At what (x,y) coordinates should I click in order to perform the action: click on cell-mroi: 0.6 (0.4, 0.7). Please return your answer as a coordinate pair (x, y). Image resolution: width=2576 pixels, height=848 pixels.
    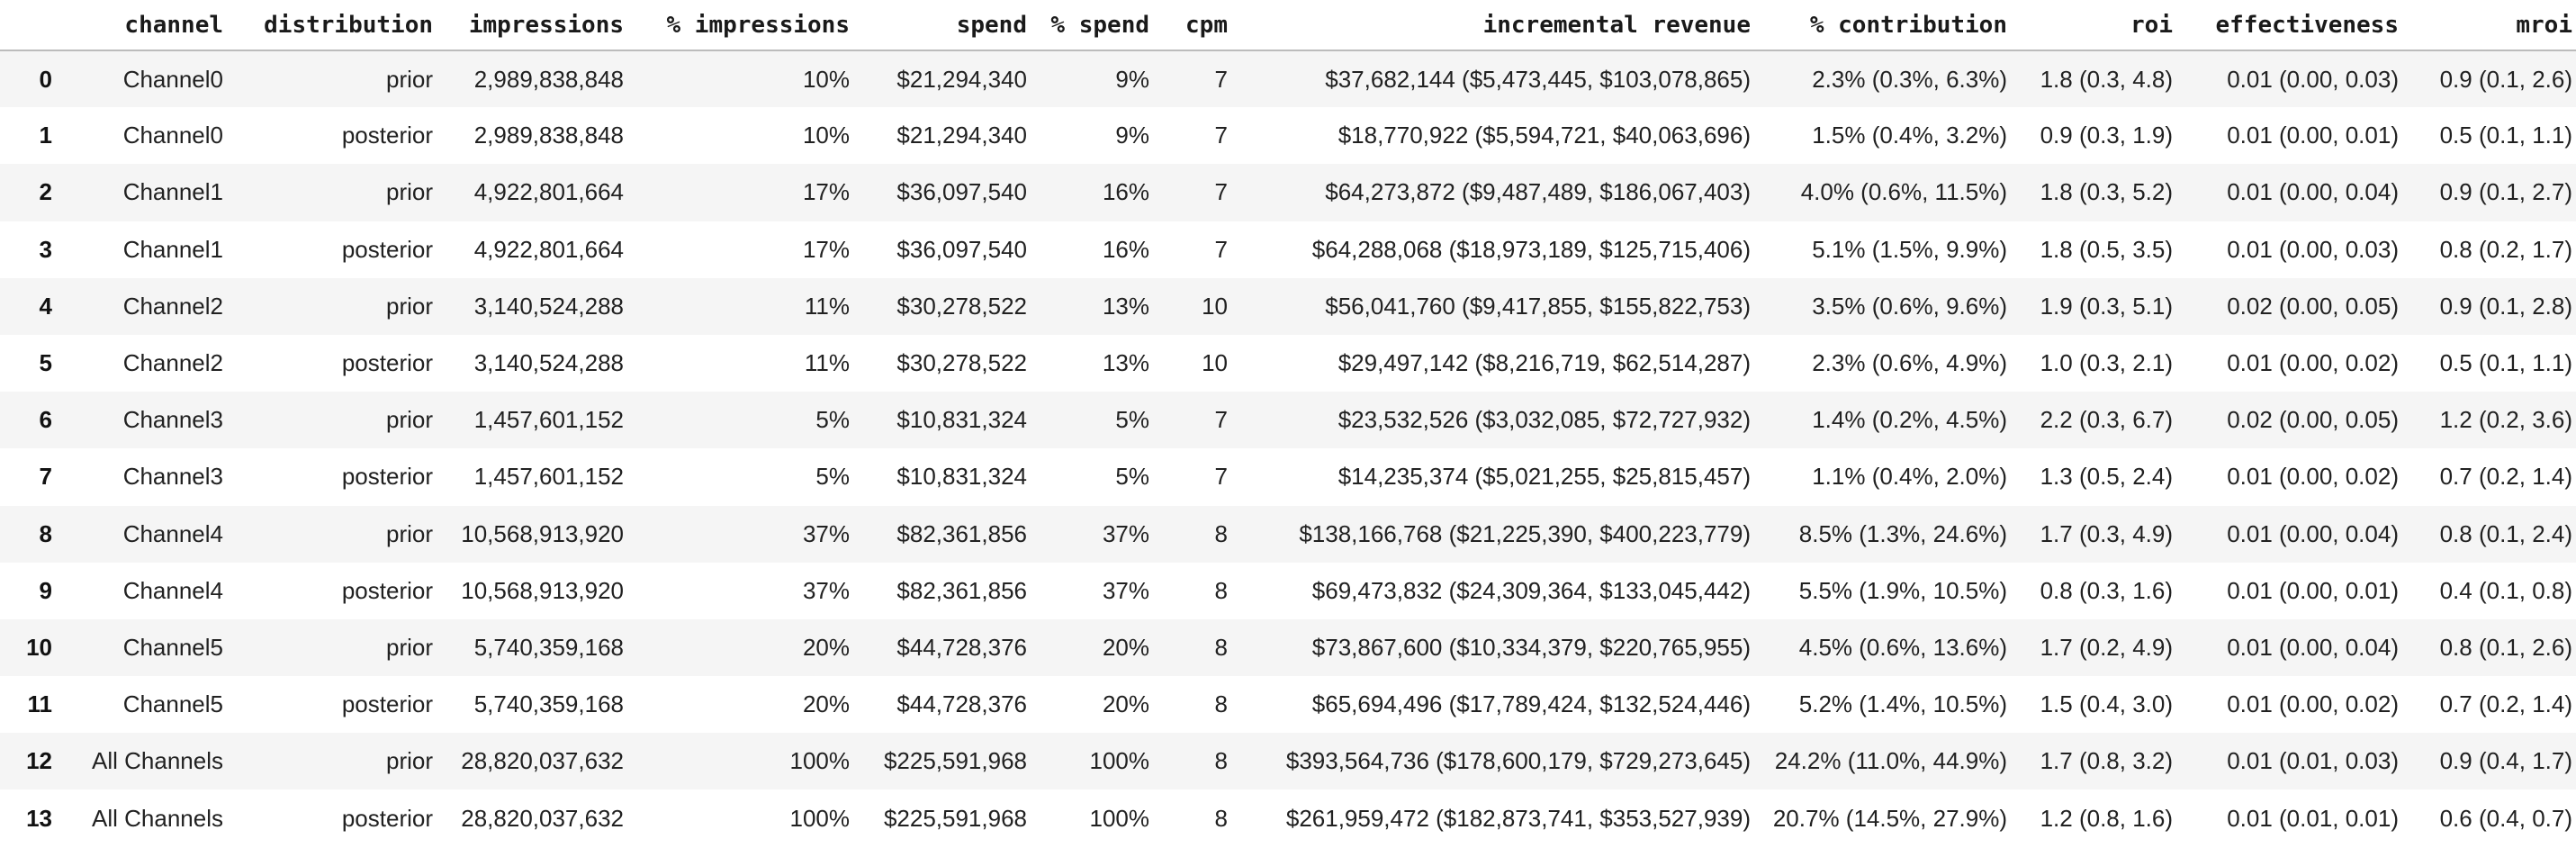
    Looking at the image, I should click on (2505, 818).